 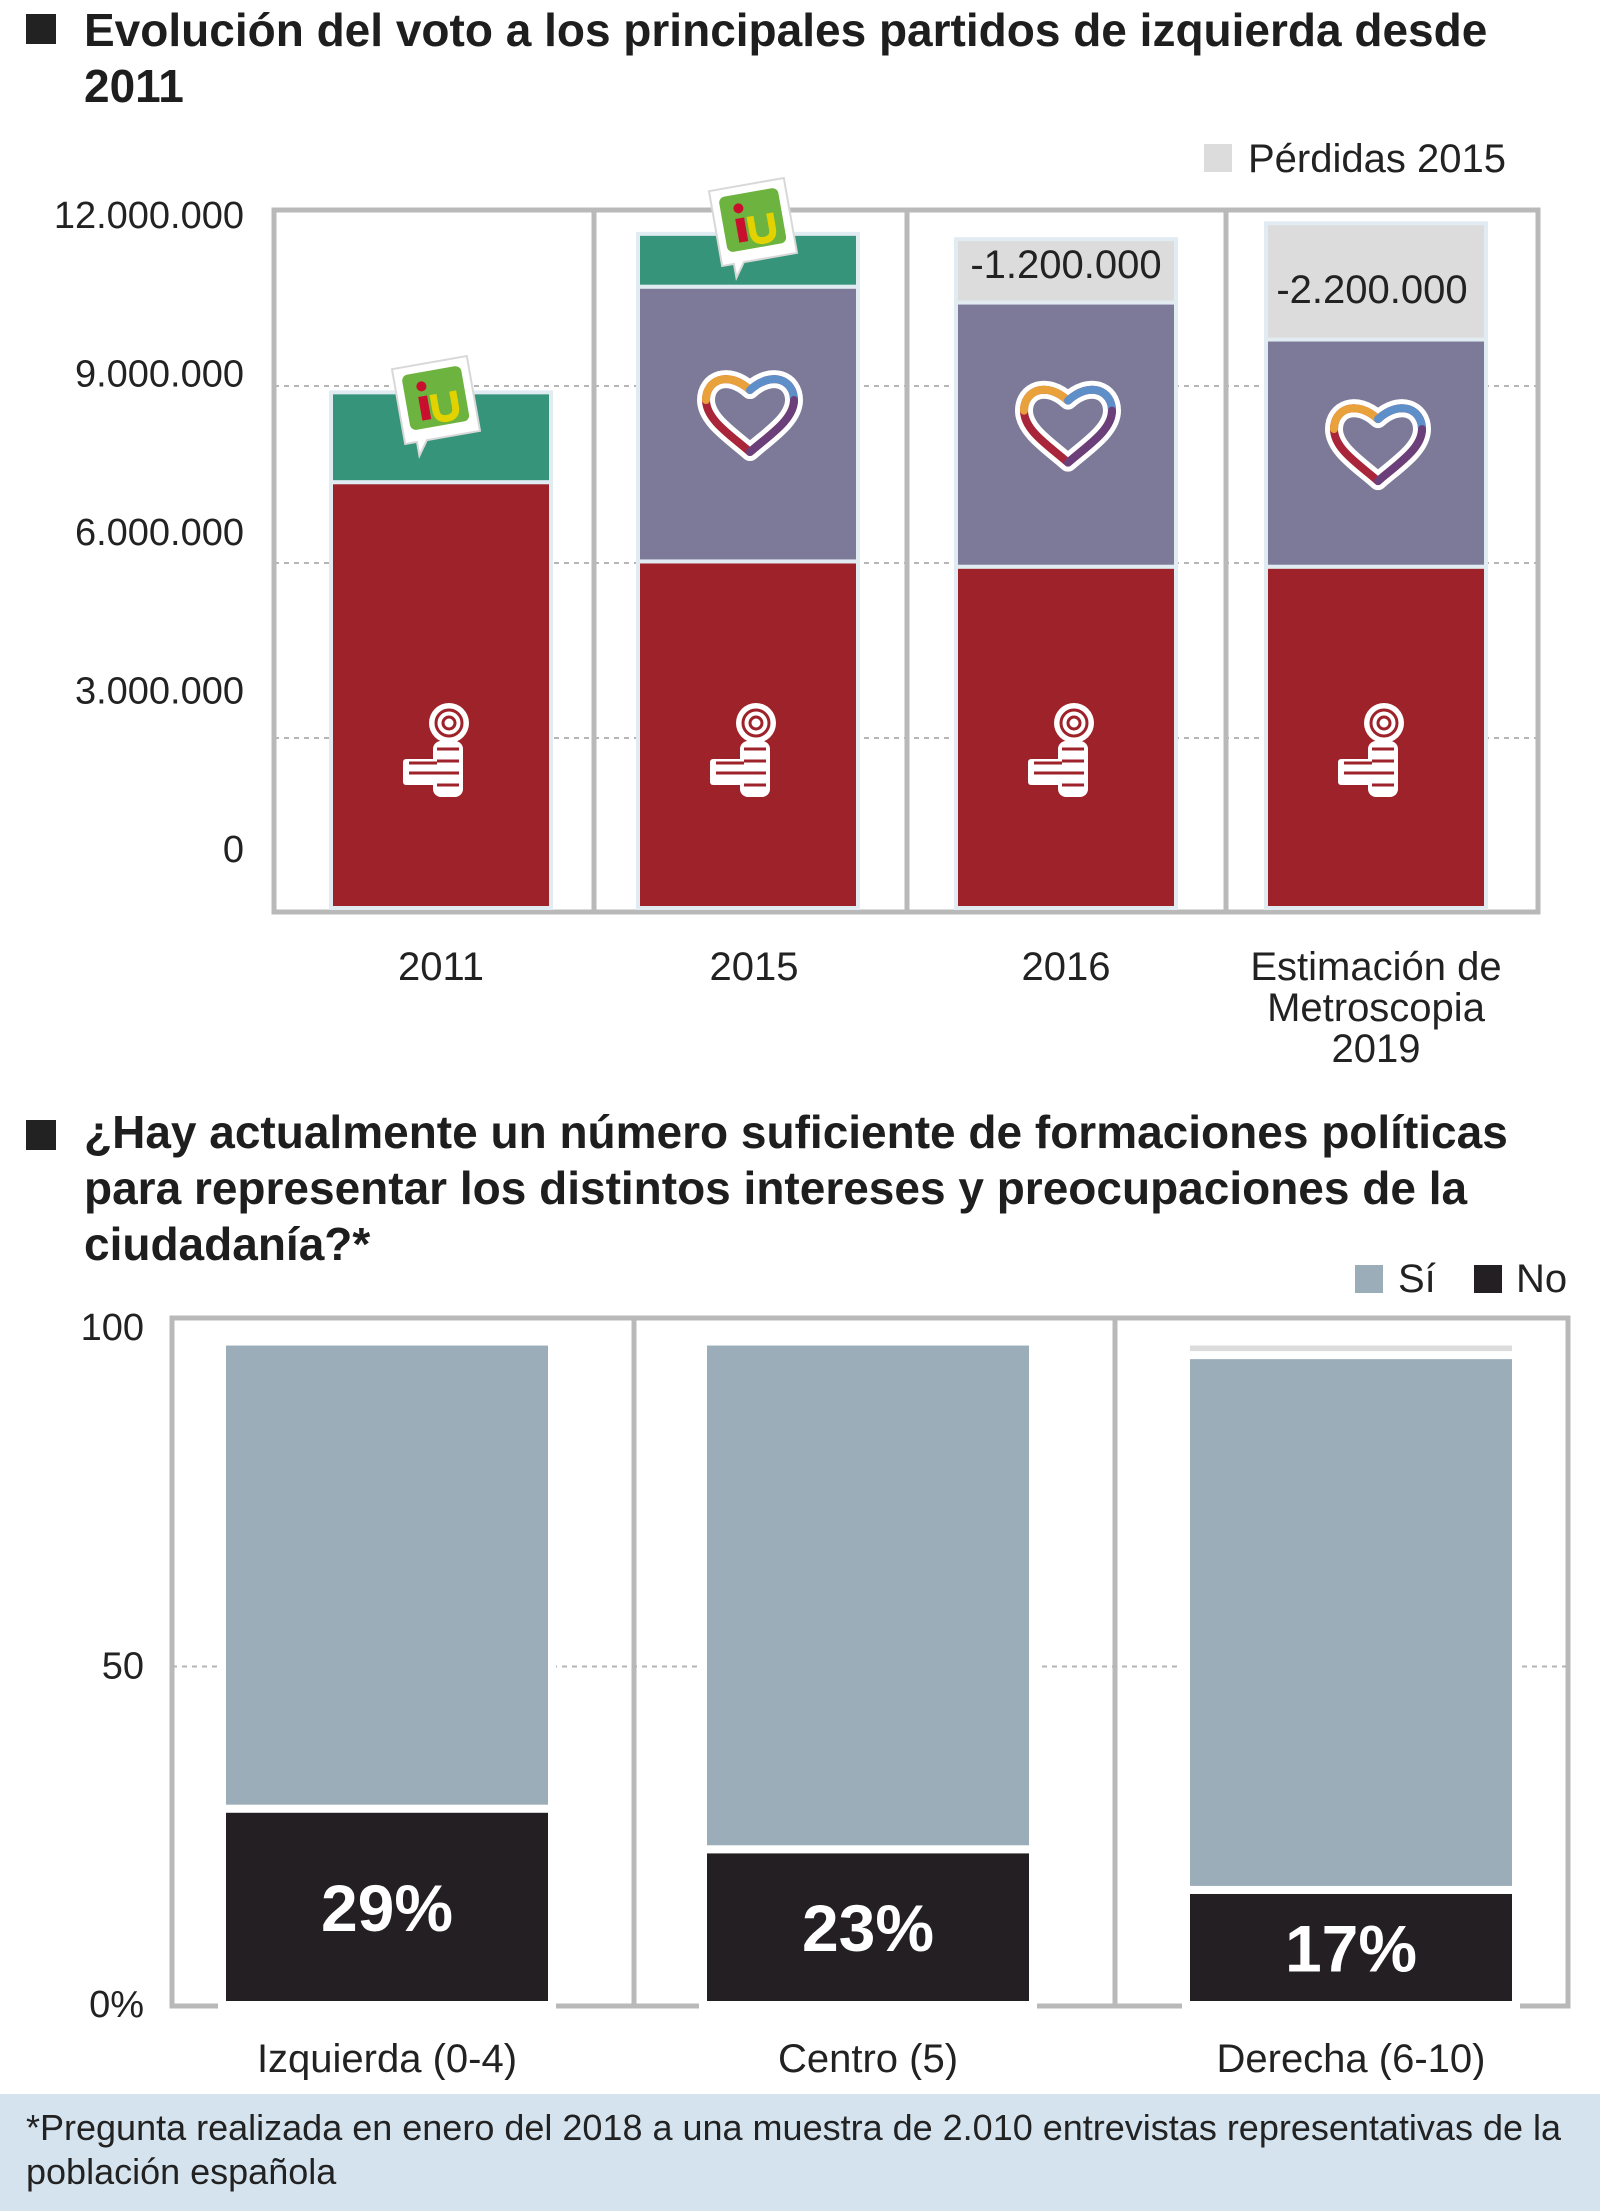 What do you see at coordinates (387, 2058) in the screenshot?
I see `x-tick-label: Izquierda (0-4)` at bounding box center [387, 2058].